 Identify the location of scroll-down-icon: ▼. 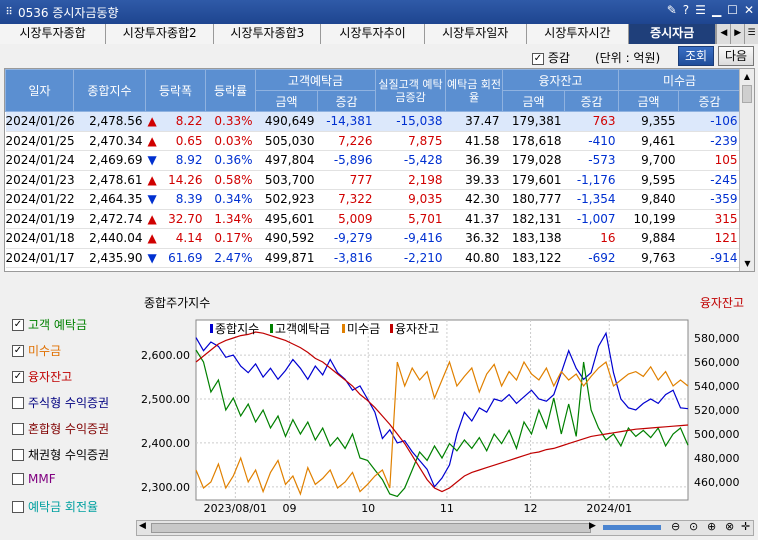
(747, 263).